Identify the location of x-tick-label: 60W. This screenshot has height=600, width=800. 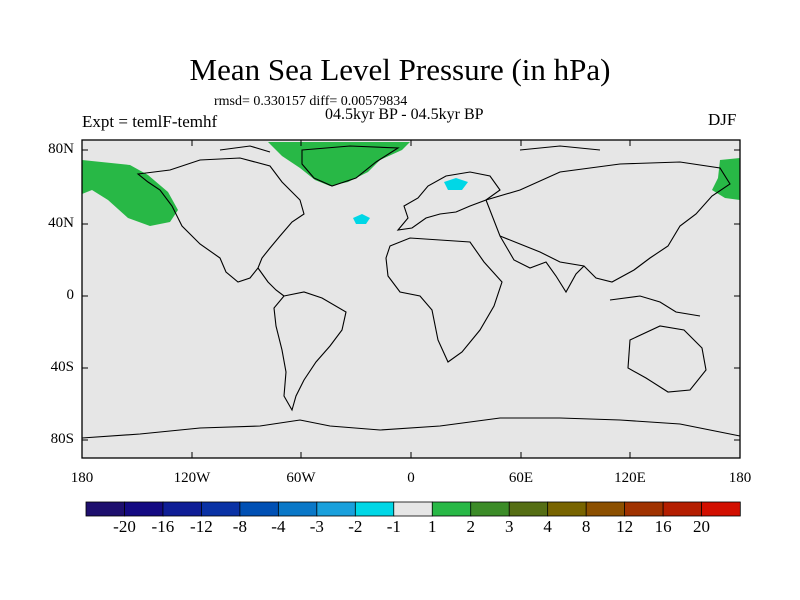
(301, 478).